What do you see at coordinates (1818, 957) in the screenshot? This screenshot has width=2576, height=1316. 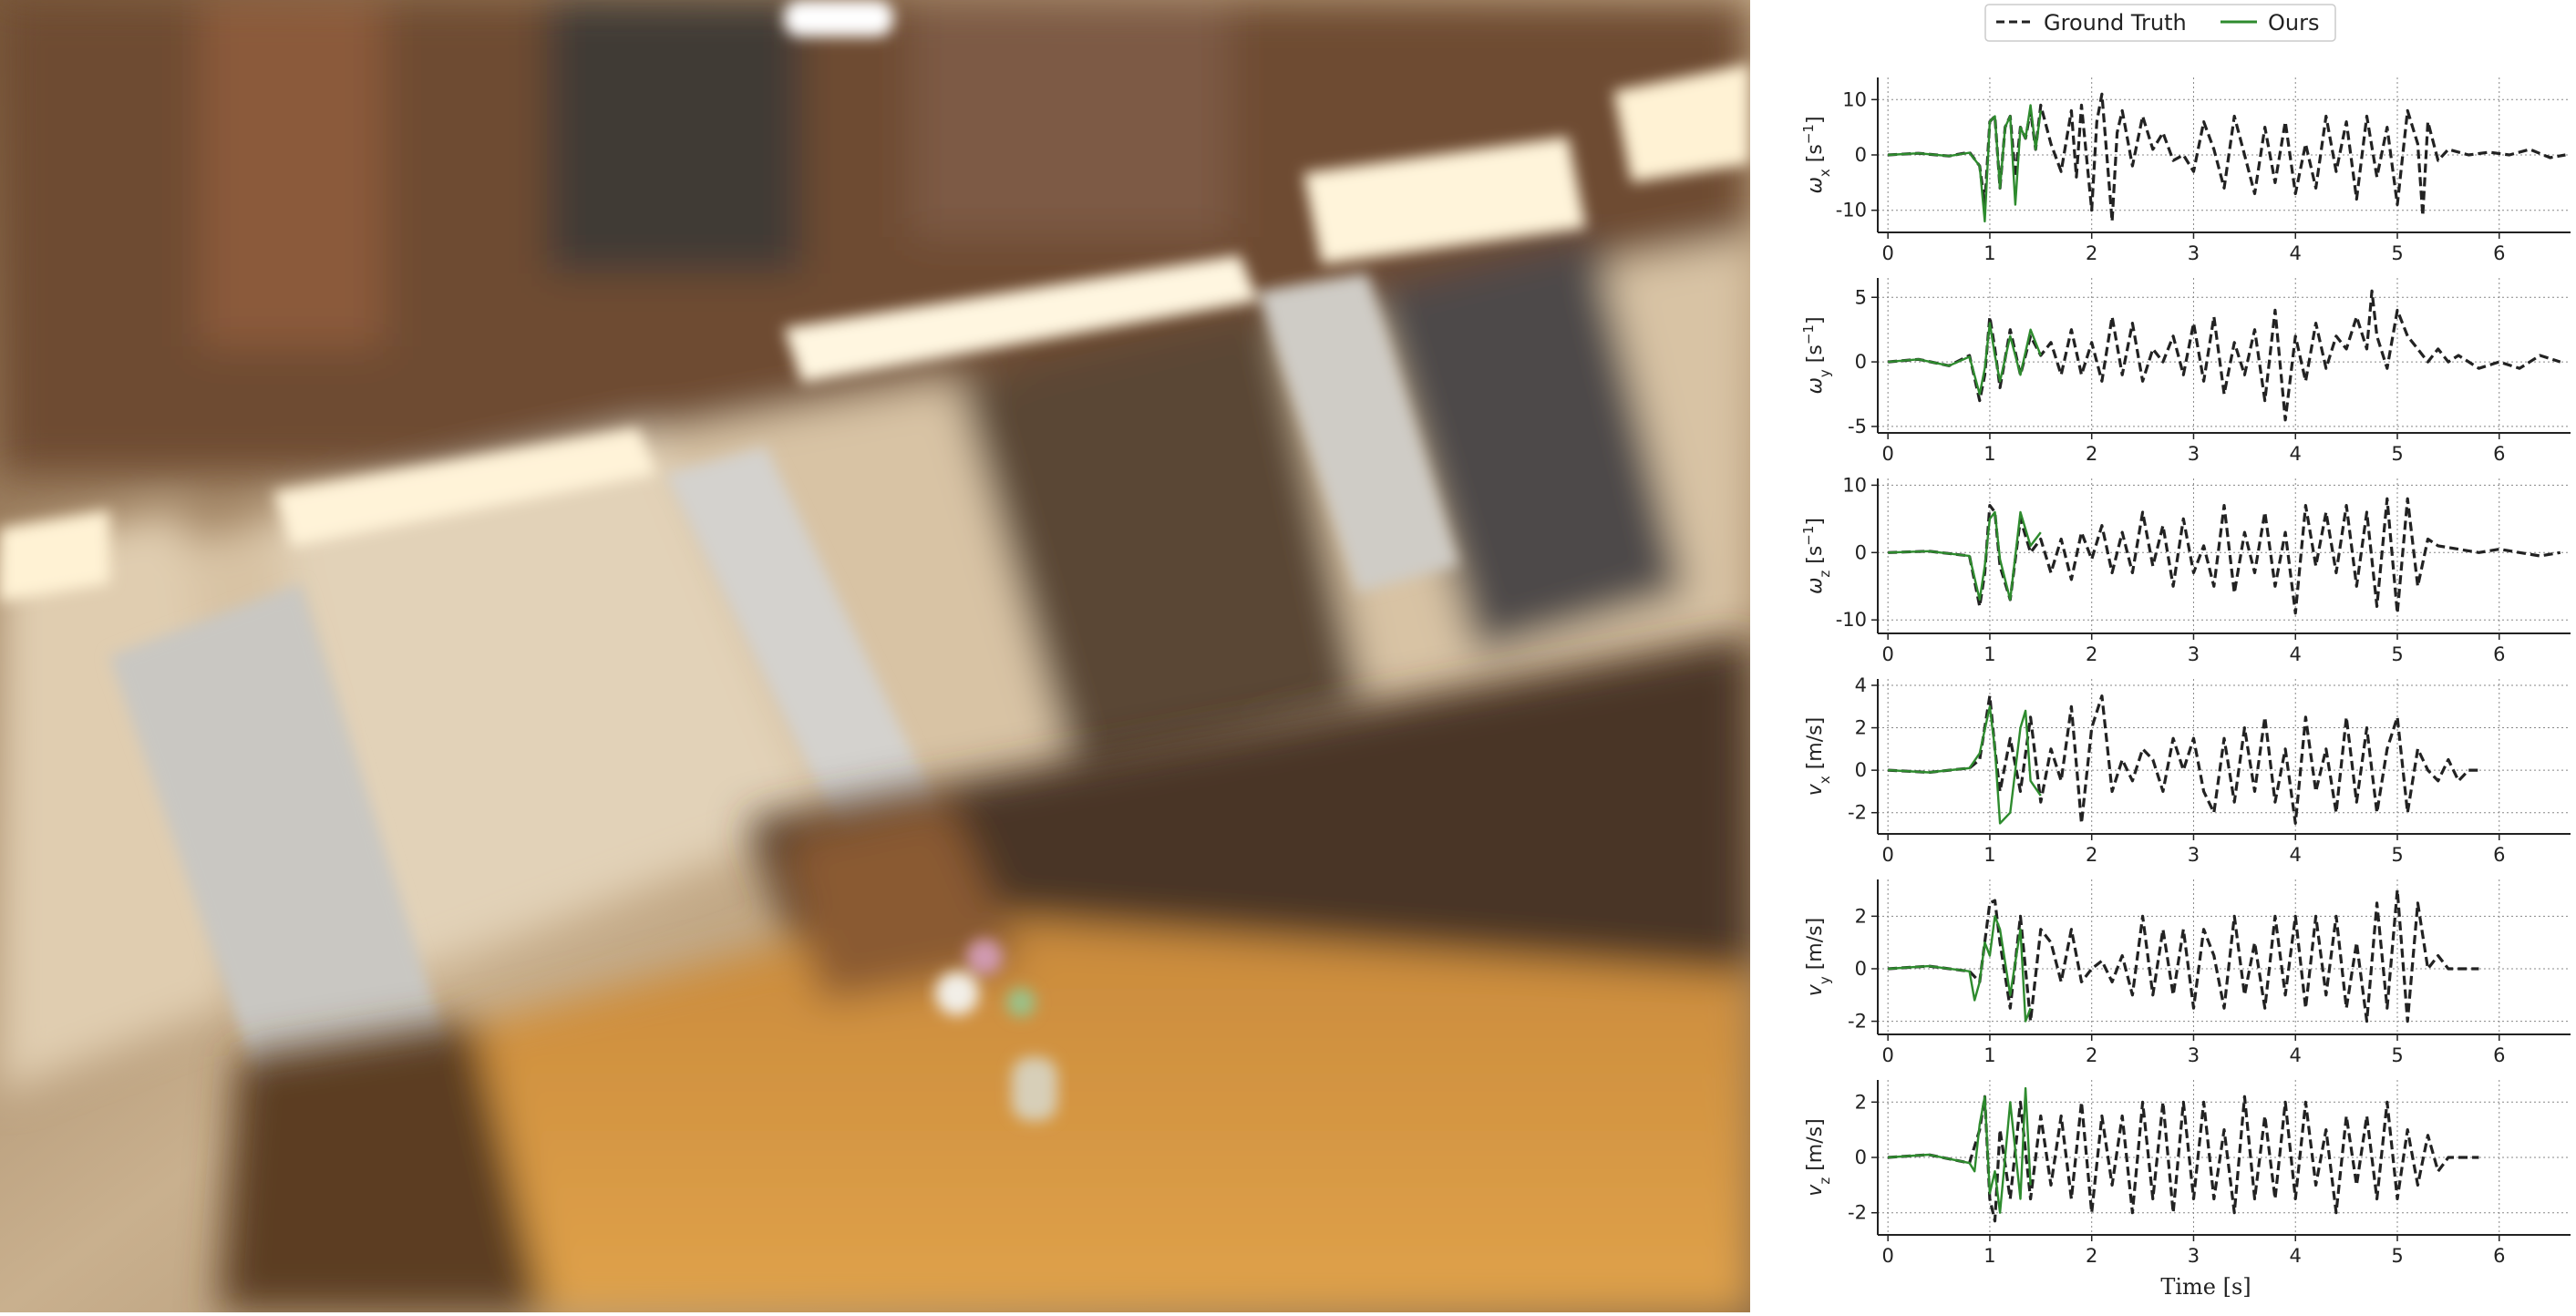 I see `y-axis-label: vy [m/s]` at bounding box center [1818, 957].